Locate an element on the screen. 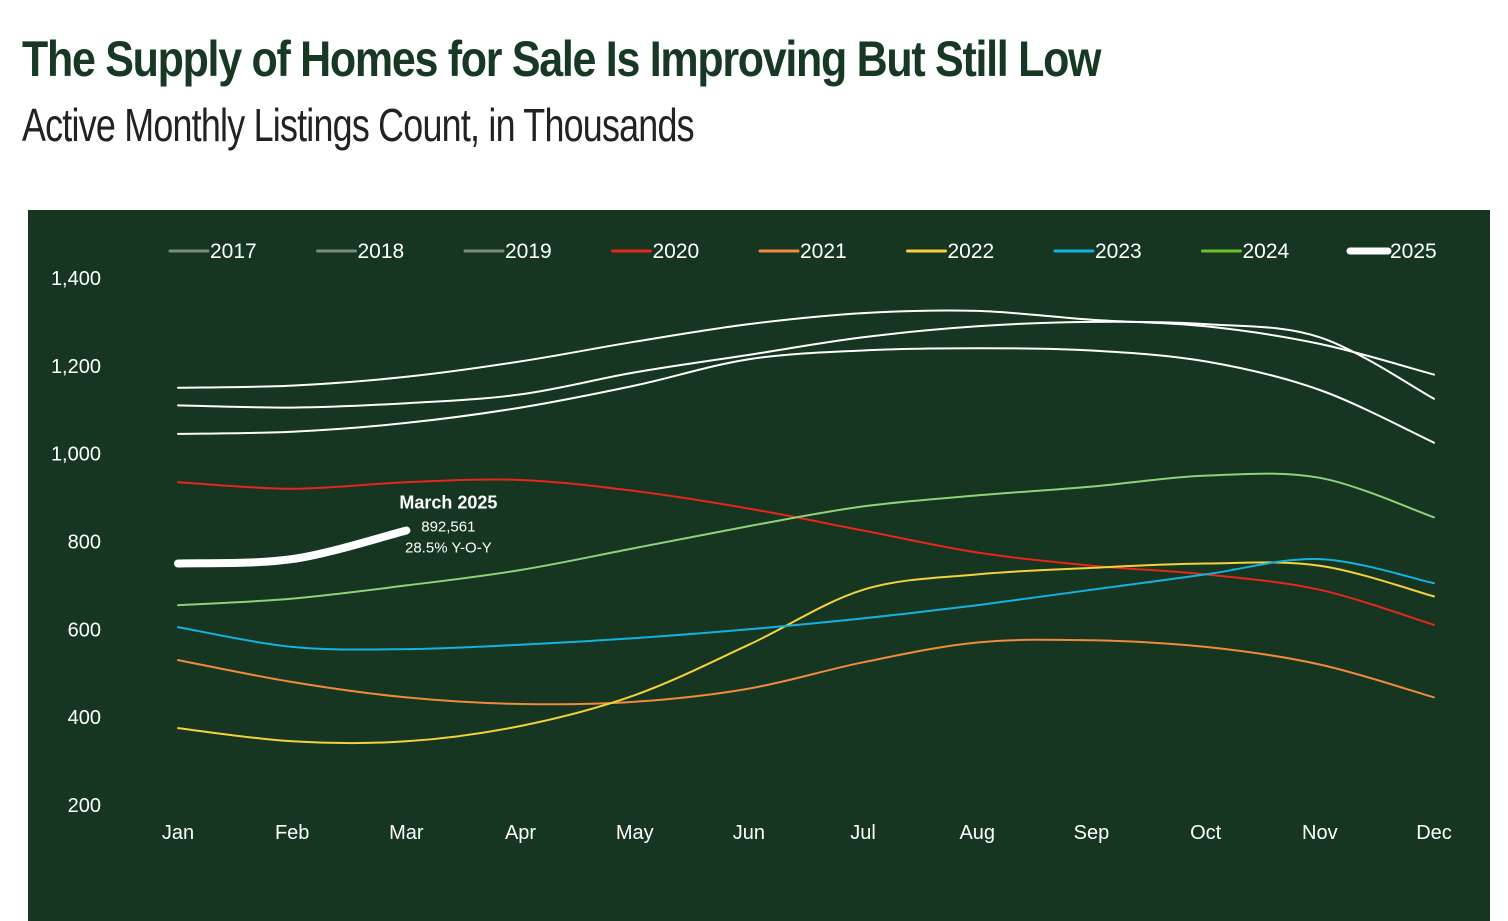  legend-label-2022: 2022 is located at coordinates (971, 251).